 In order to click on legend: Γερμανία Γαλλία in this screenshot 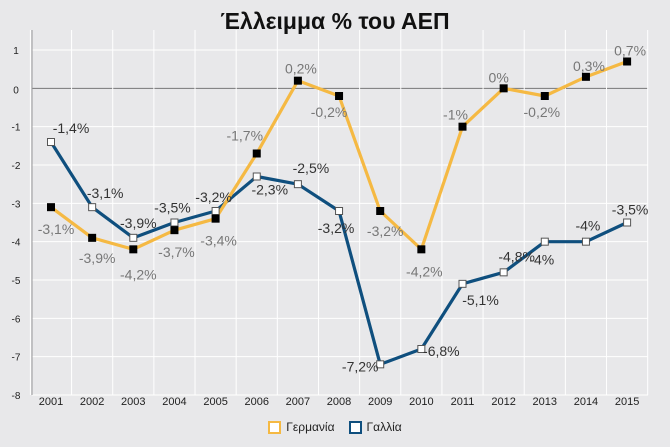, I will do `click(335, 427)`.